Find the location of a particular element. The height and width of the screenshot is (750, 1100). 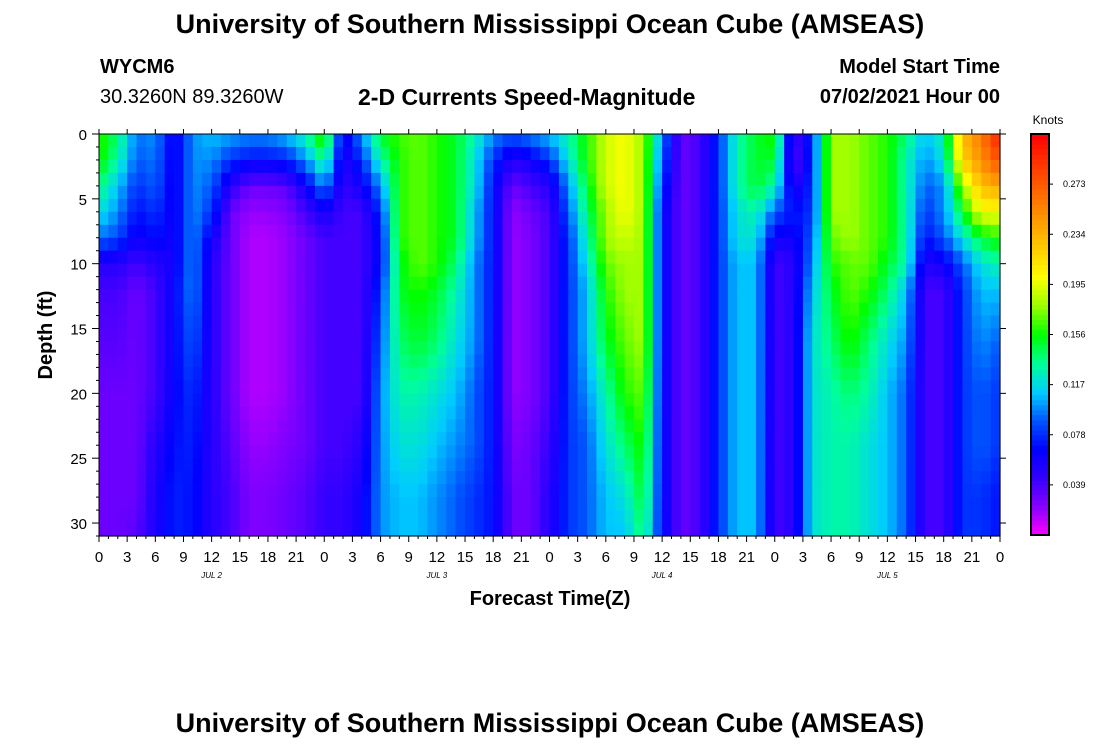

y-axis-label: Depth (ft) is located at coordinates (46, 335).